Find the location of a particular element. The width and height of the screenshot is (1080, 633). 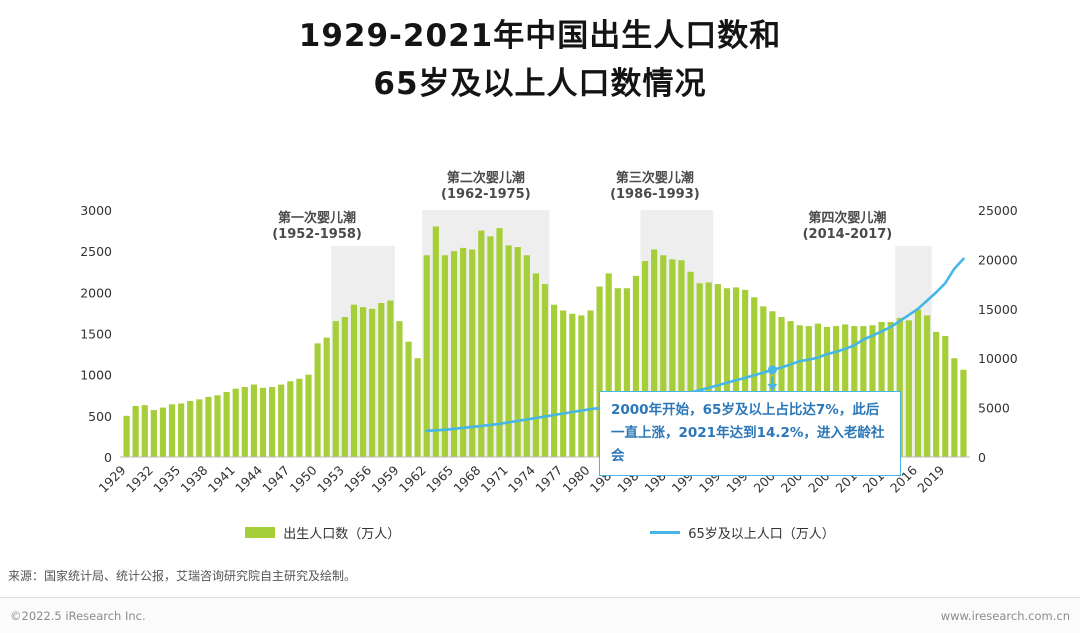

x-axis-tick-label: 1953 is located at coordinates (330, 479).